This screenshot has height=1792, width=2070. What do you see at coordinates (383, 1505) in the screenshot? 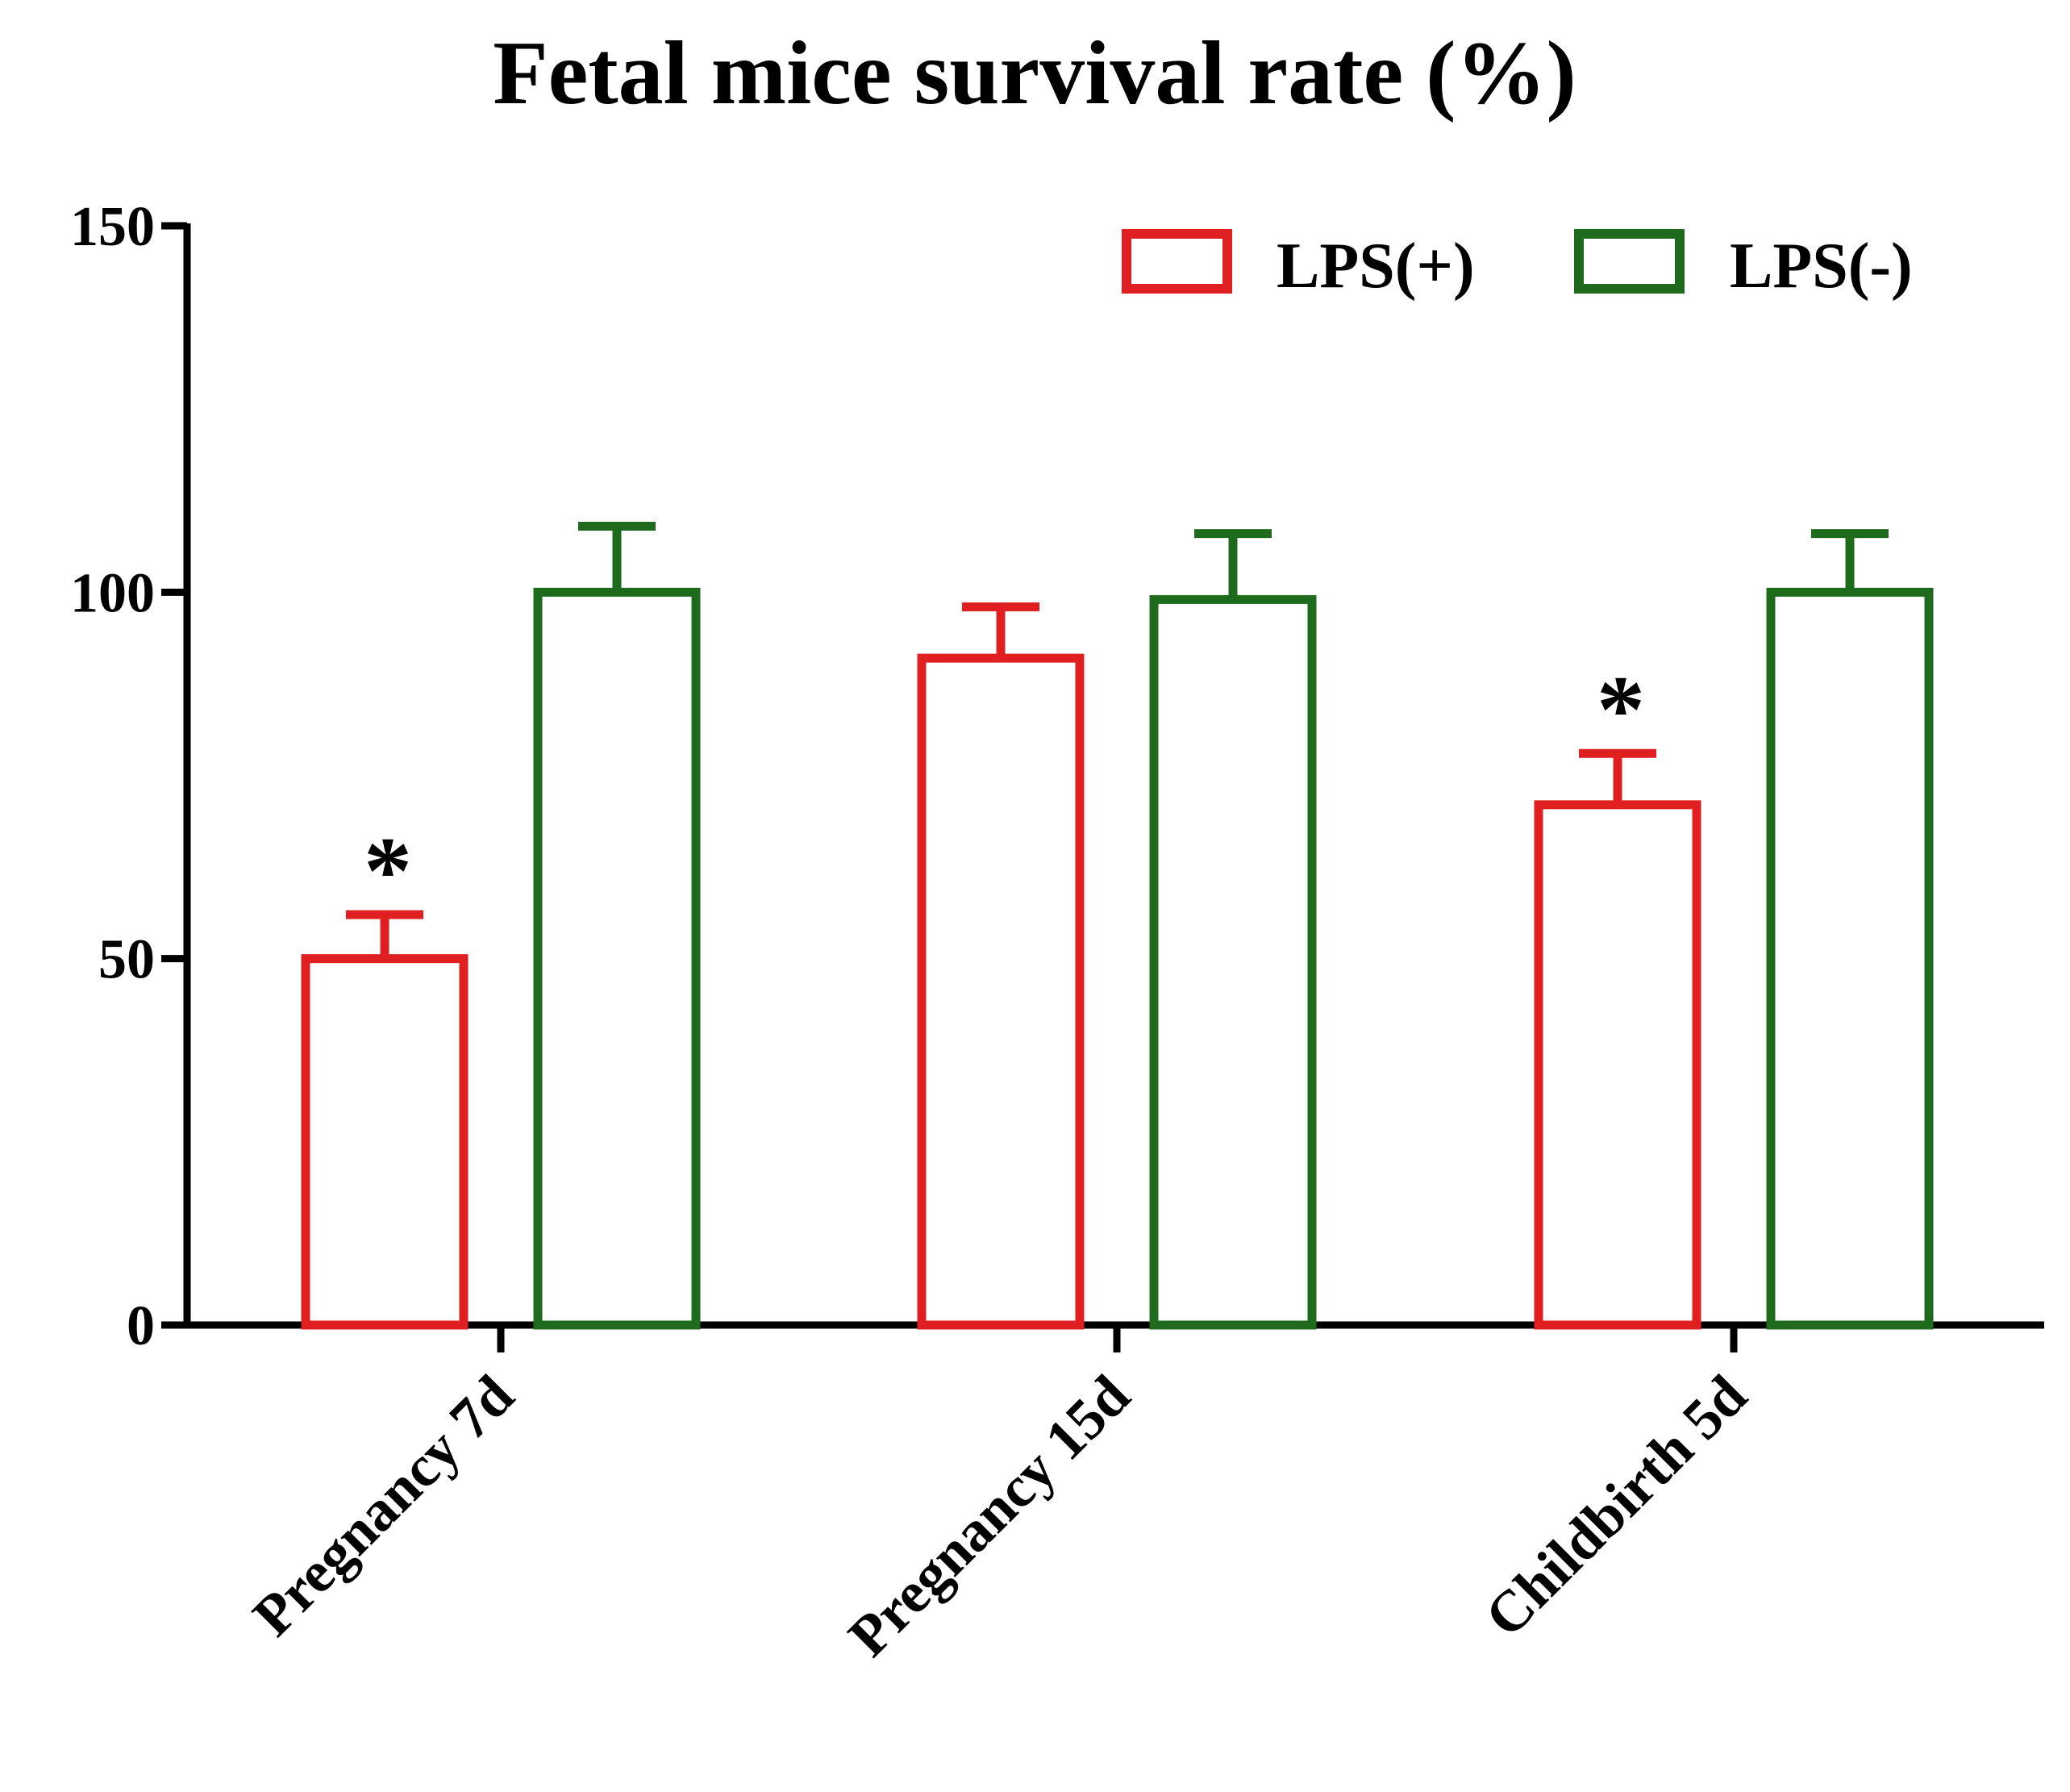
I see `x-tick-label: Pregnancy 7d` at bounding box center [383, 1505].